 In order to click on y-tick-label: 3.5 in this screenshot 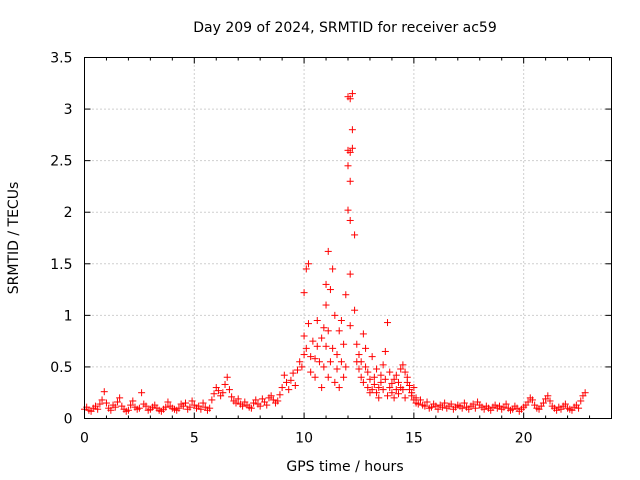, I will do `click(61, 59)`.